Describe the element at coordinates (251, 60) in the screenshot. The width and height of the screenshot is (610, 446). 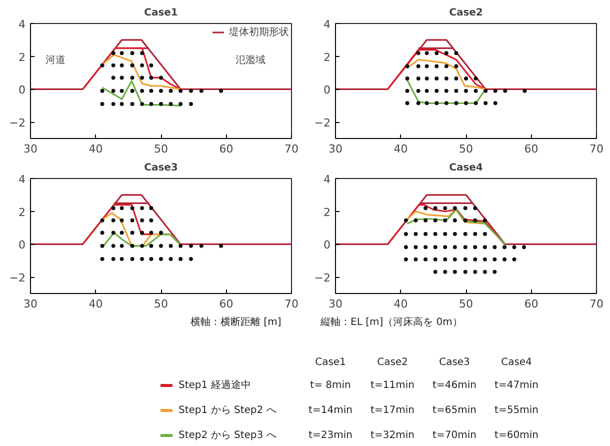
I see `annotation: 氾濫域` at that location.